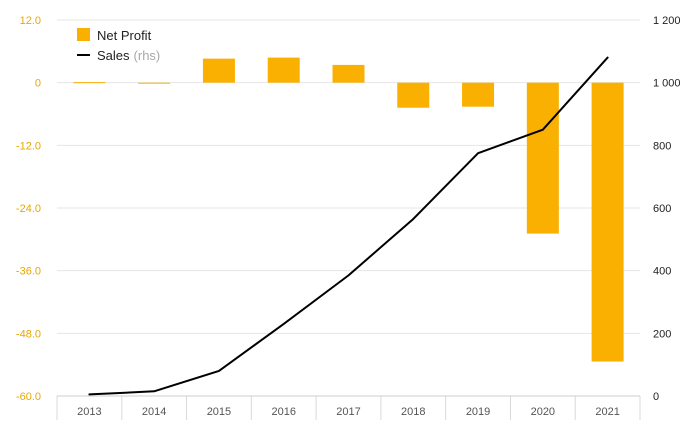 The height and width of the screenshot is (433, 700). I want to click on legend-sales-label: Sales (rhs), so click(128, 55).